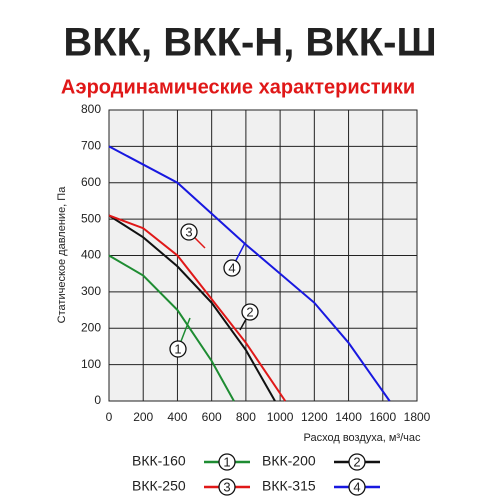  Describe the element at coordinates (238, 87) in the screenshot. I see `chart-subtitle: Аэродинамические характеристики` at that location.